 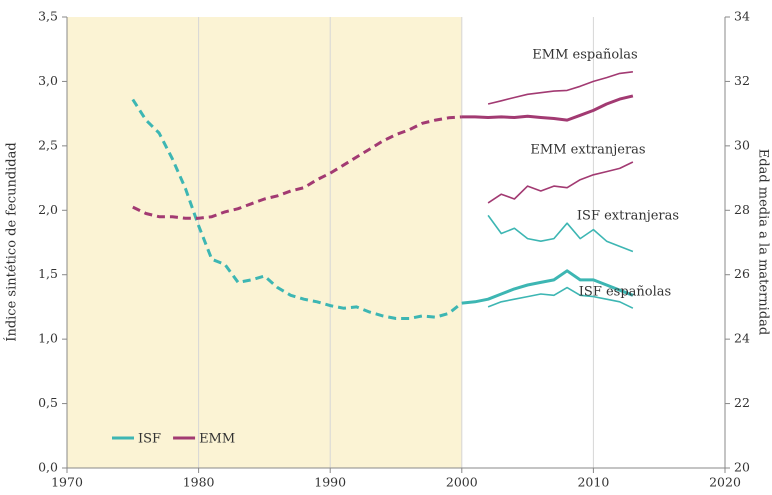 I want to click on series-label: EMM españolas, so click(x=584, y=55).